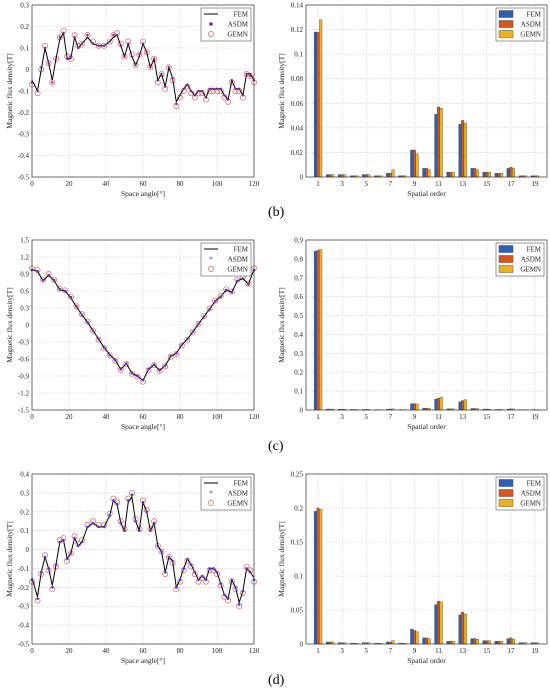 Image resolution: width=550 pixels, height=692 pixels. I want to click on x-tick-label: 17, so click(511, 651).